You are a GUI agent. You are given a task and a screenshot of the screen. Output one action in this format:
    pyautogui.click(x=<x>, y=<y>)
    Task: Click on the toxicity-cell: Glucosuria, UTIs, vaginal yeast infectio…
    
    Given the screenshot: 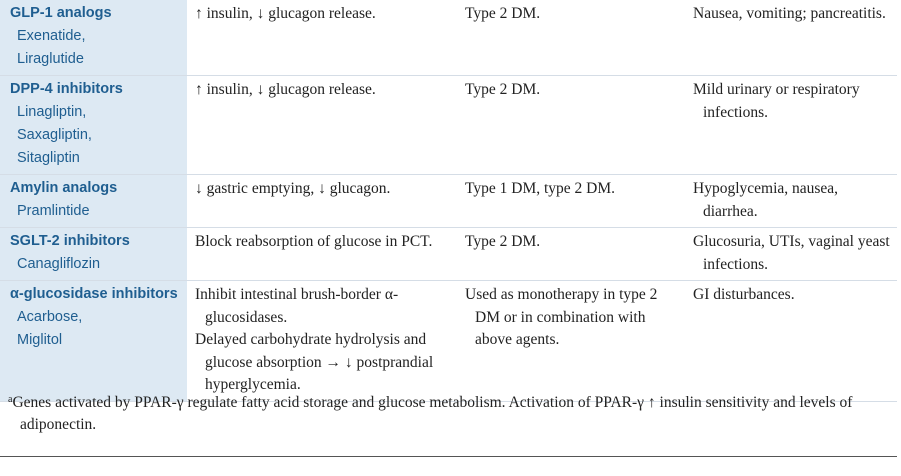 What is the action you would take?
    pyautogui.click(x=791, y=254)
    